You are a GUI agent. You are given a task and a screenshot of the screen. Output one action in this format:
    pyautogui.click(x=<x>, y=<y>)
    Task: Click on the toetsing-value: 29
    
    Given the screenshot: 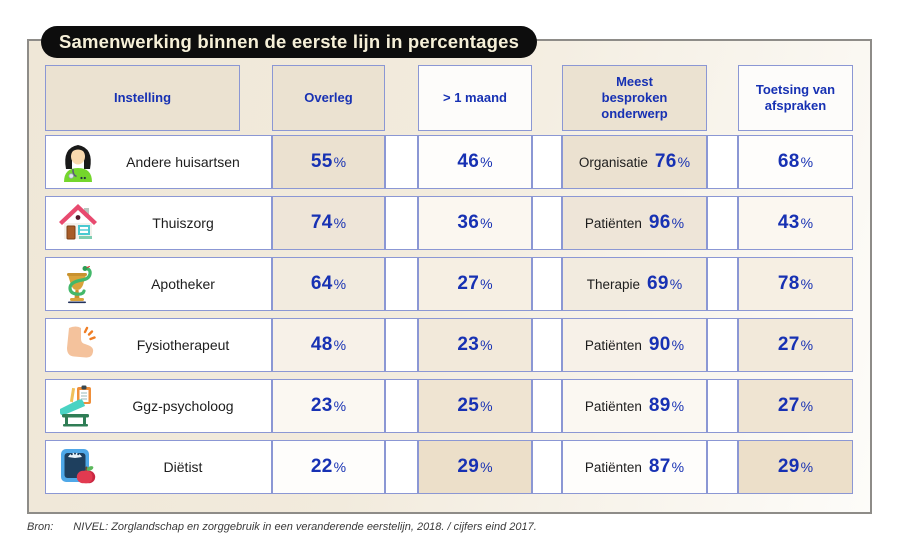 What is the action you would take?
    pyautogui.click(x=788, y=466)
    